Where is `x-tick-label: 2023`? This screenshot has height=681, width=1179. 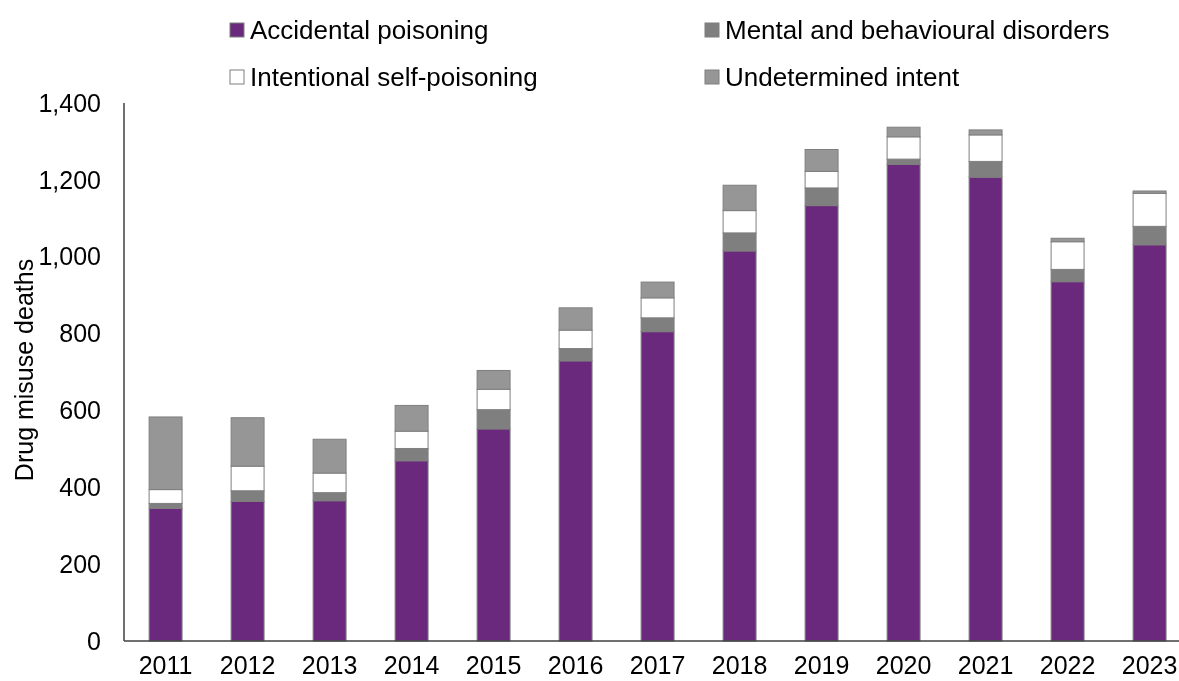 x-tick-label: 2023 is located at coordinates (1149, 665).